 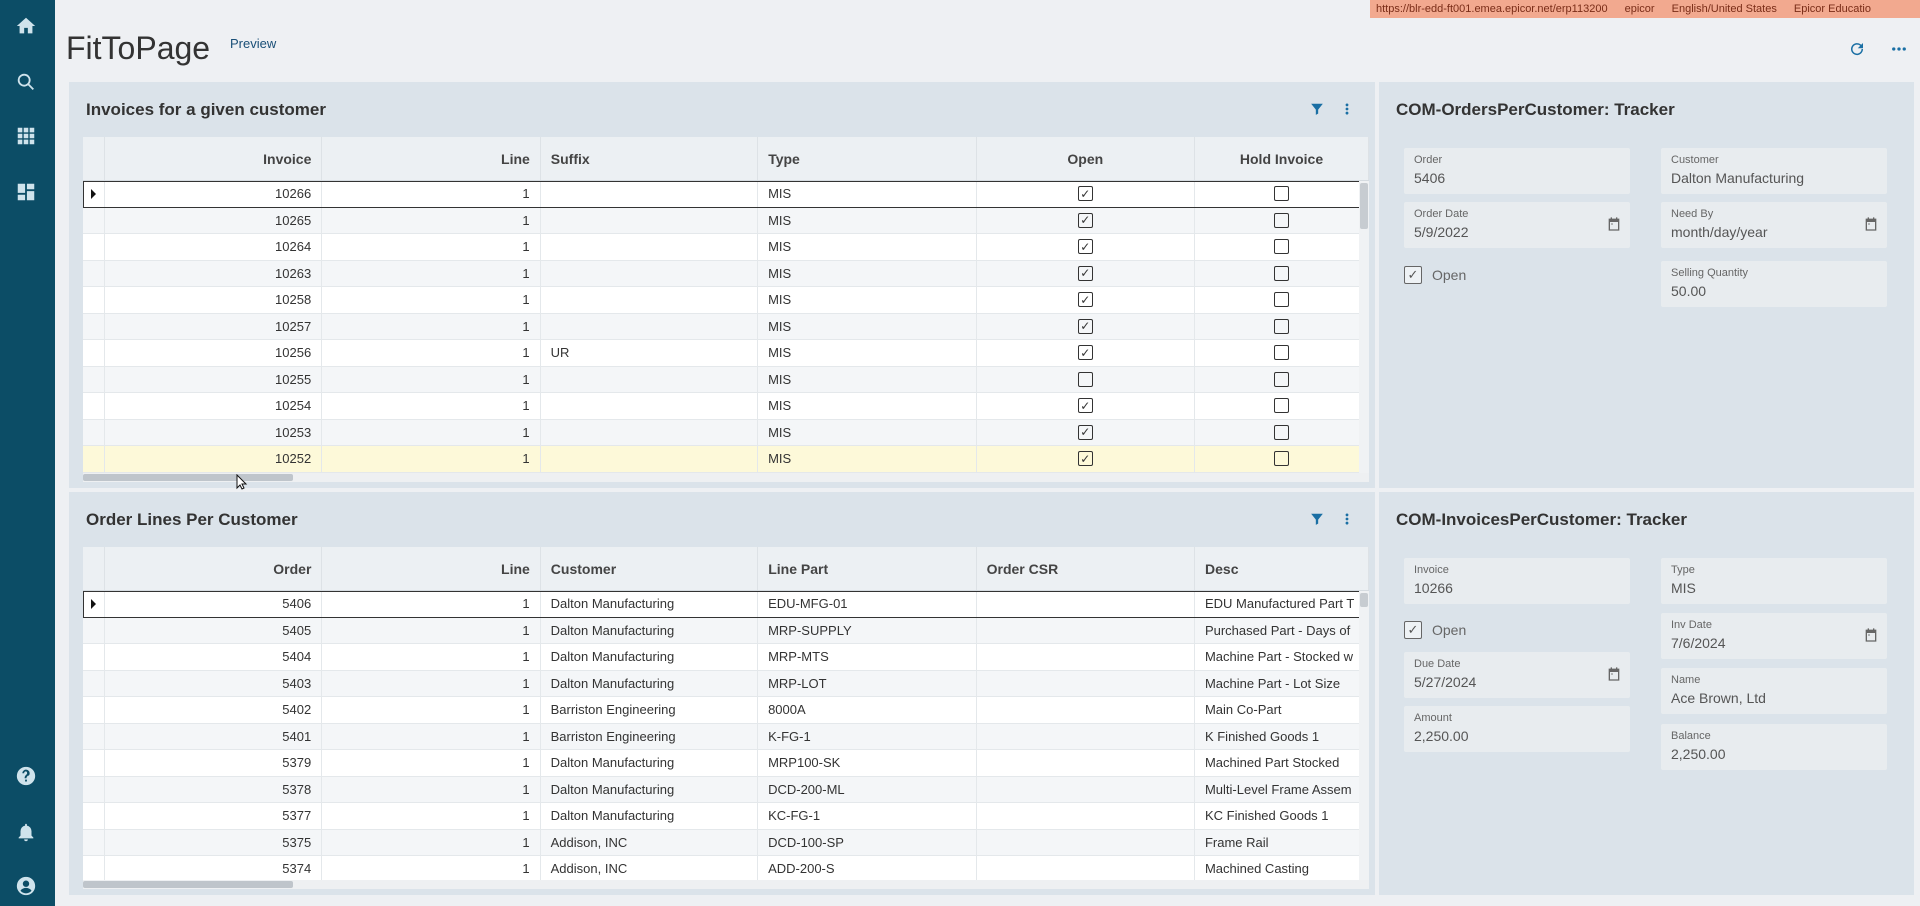 I want to click on col-header-order: Order, so click(x=214, y=568).